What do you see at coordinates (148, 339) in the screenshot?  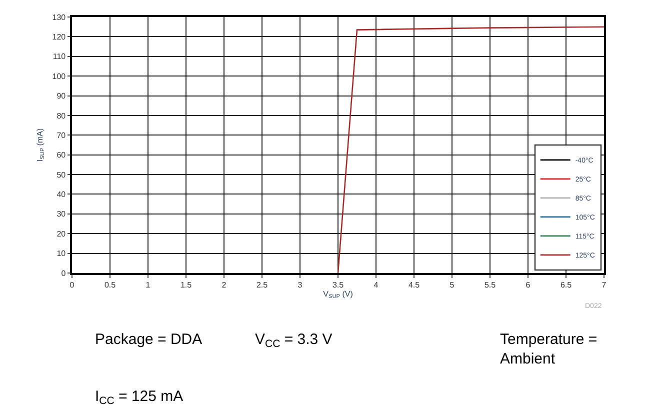 I see `text: Package = DDA` at bounding box center [148, 339].